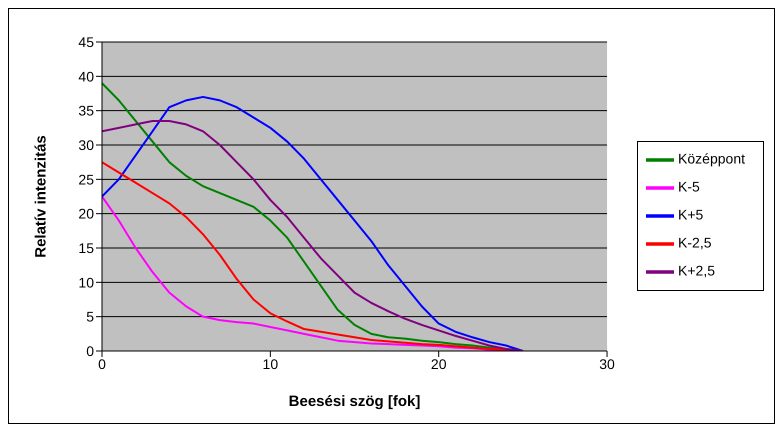 The height and width of the screenshot is (430, 781). What do you see at coordinates (86, 42) in the screenshot?
I see `y-tick-label: 45` at bounding box center [86, 42].